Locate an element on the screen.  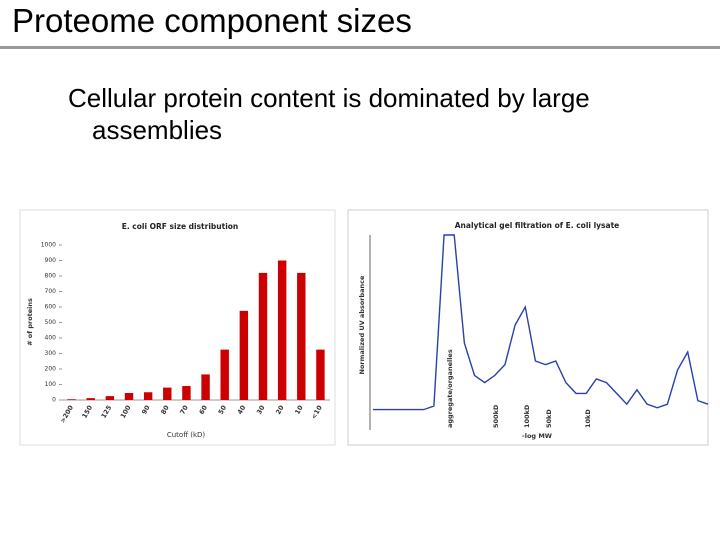
annotation: aggregate/organelles is located at coordinates (450, 388).